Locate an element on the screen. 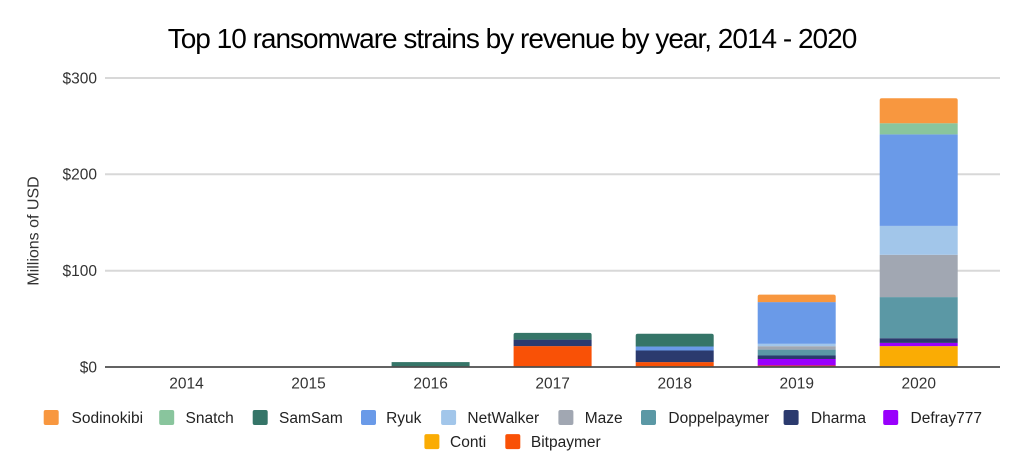 This screenshot has width=1024, height=473. svg-text: $0 is located at coordinates (89, 367).